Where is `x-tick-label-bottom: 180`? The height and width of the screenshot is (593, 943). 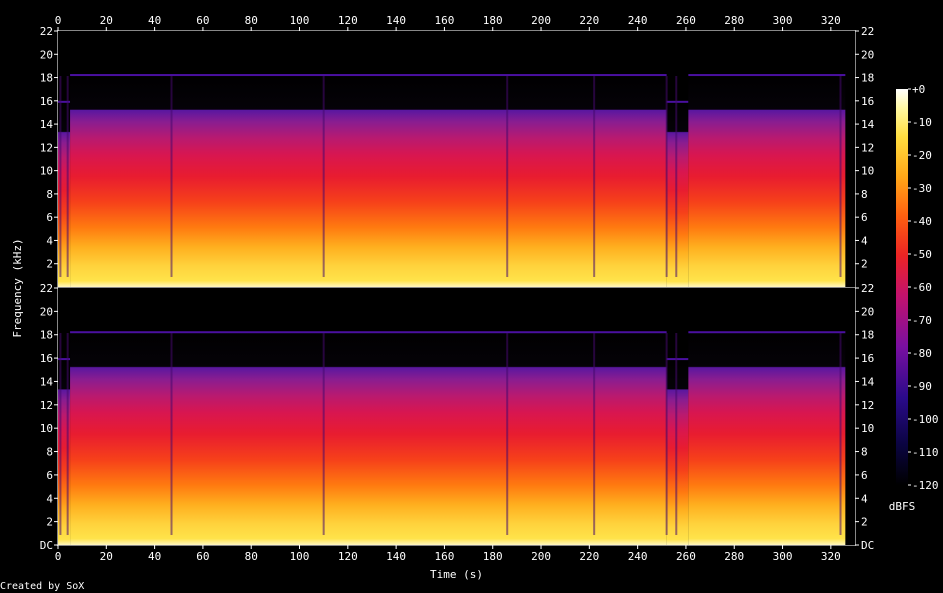 x-tick-label-bottom: 180 is located at coordinates (493, 556).